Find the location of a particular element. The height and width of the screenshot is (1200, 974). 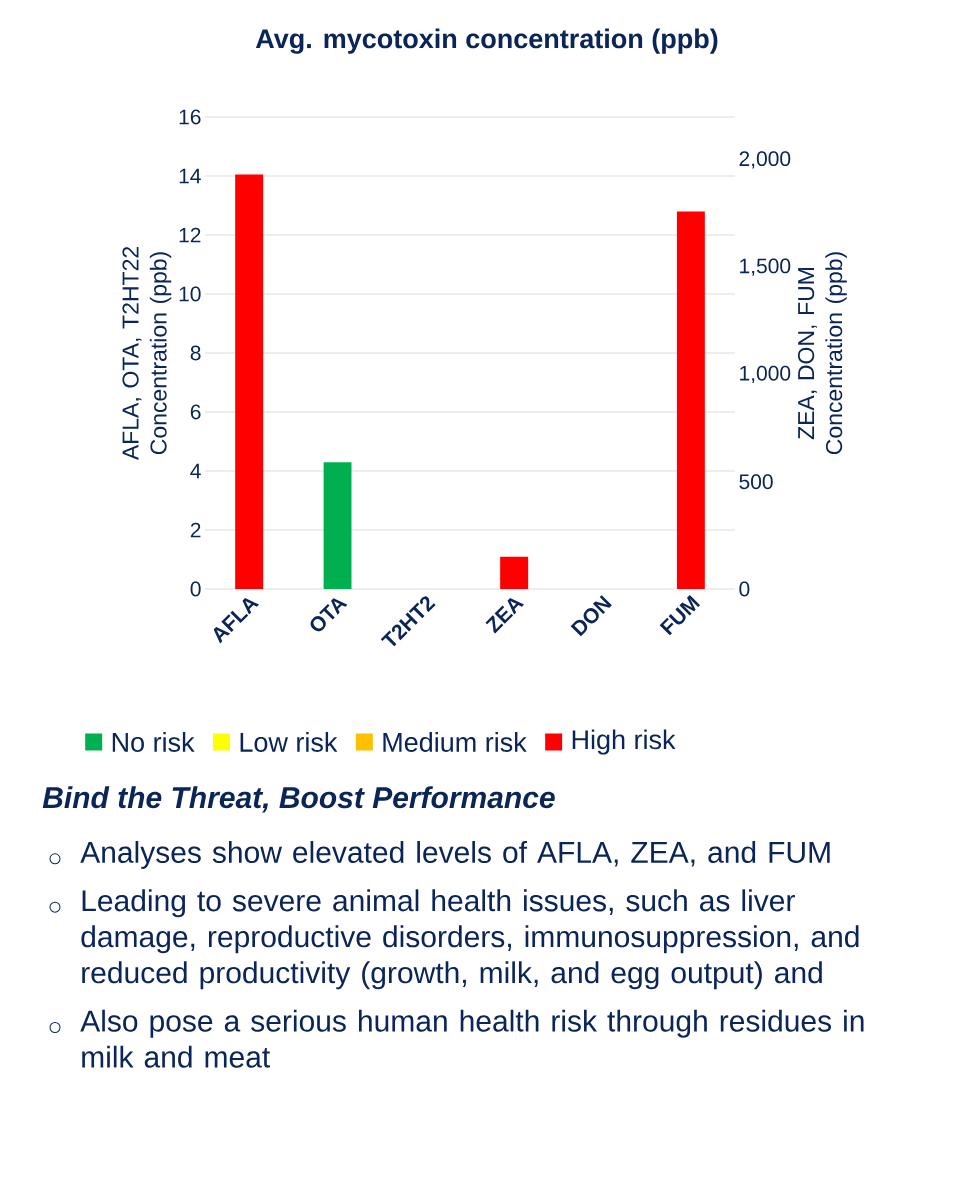

legend-label: No risk is located at coordinates (153, 742).